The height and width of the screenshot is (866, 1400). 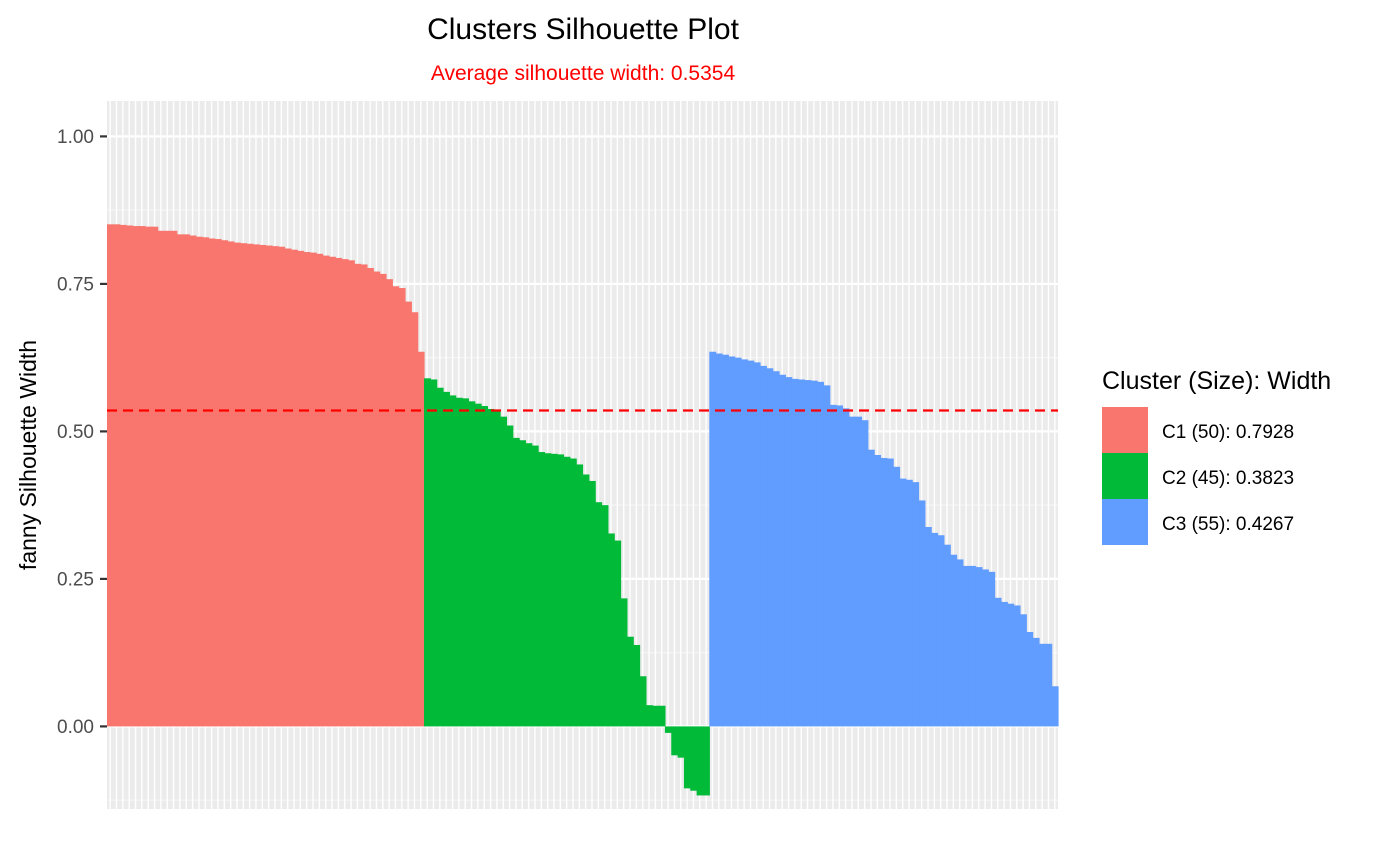 What do you see at coordinates (1228, 432) in the screenshot?
I see `legend-label-c1: C1 (50): 0.7928` at bounding box center [1228, 432].